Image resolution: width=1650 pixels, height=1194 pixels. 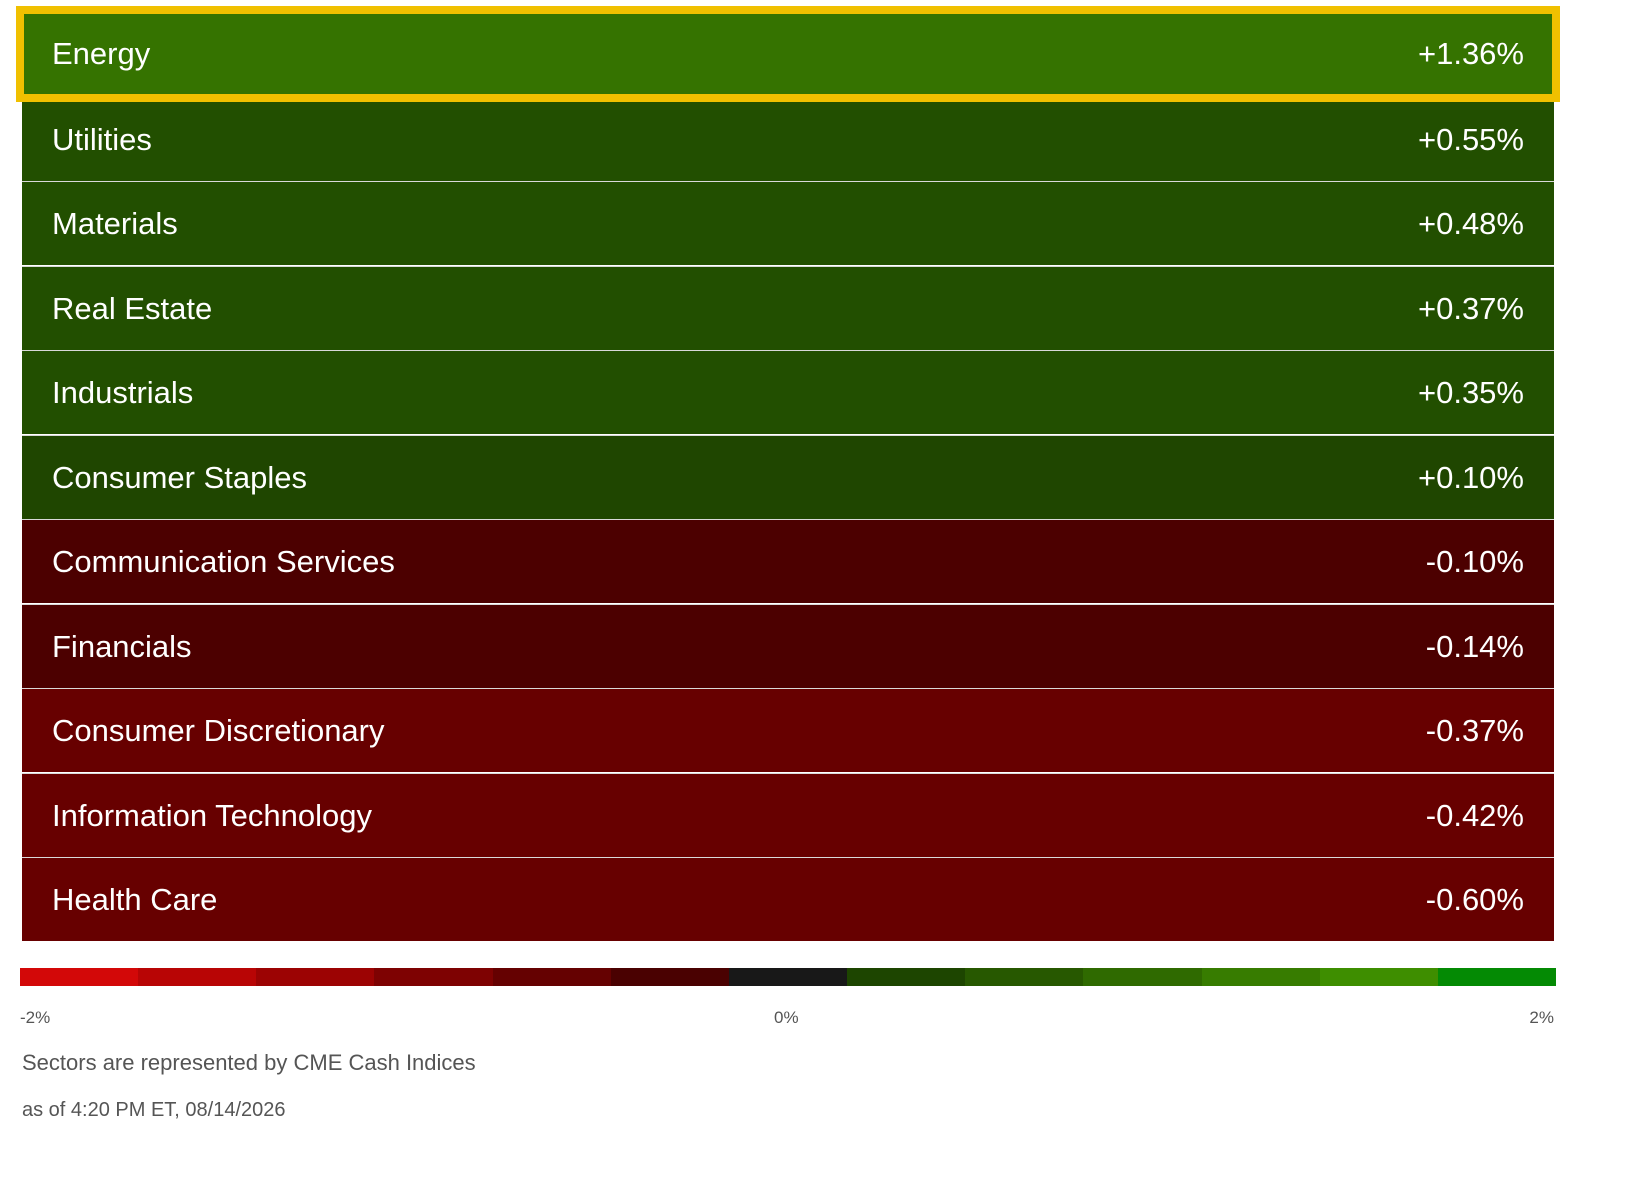 I want to click on sector-change: -0.37%, so click(x=1474, y=730).